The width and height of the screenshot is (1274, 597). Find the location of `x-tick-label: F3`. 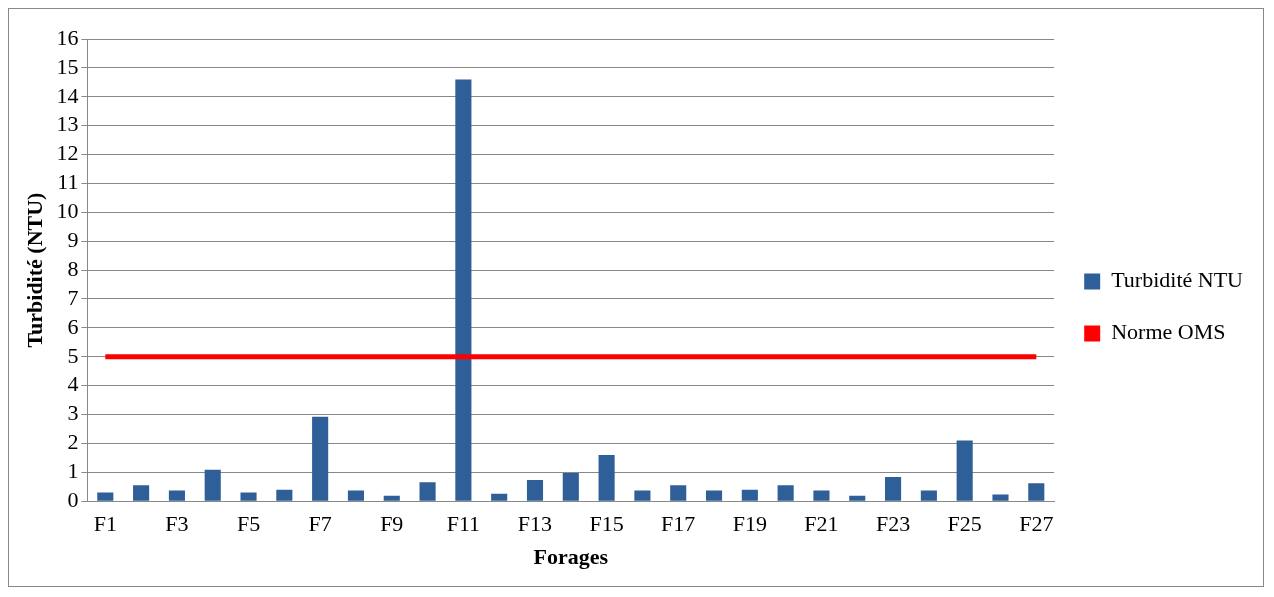

x-tick-label: F3 is located at coordinates (177, 524).